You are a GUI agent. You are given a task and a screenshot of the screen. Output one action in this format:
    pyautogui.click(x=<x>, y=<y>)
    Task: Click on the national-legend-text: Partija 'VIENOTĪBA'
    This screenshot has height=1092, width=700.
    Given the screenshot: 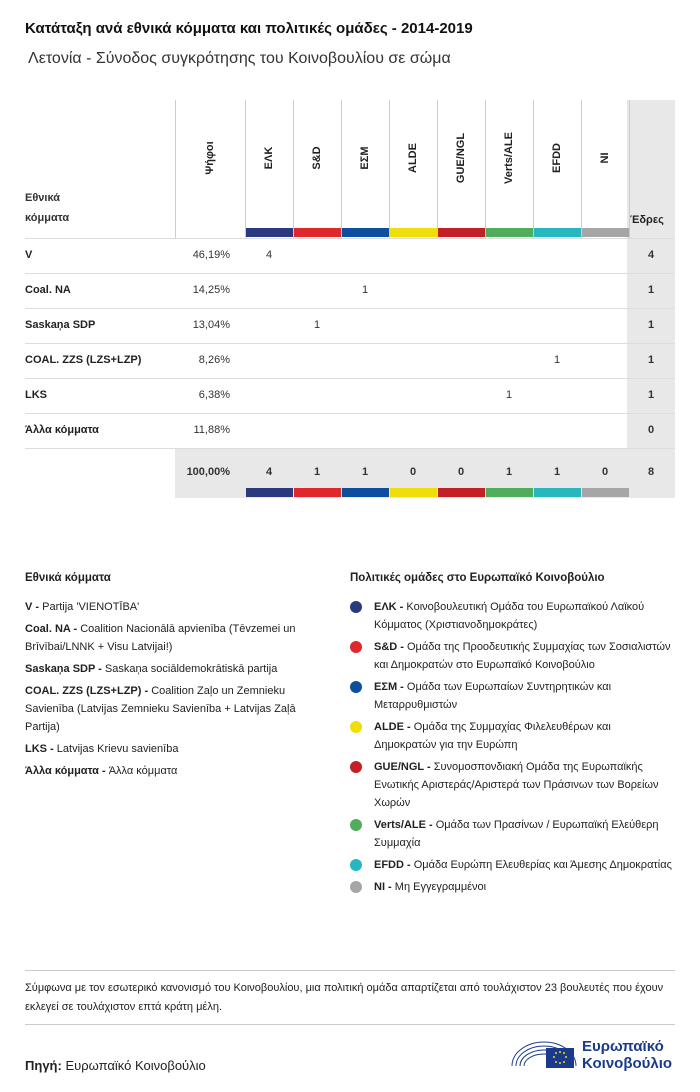 What is the action you would take?
    pyautogui.click(x=91, y=607)
    